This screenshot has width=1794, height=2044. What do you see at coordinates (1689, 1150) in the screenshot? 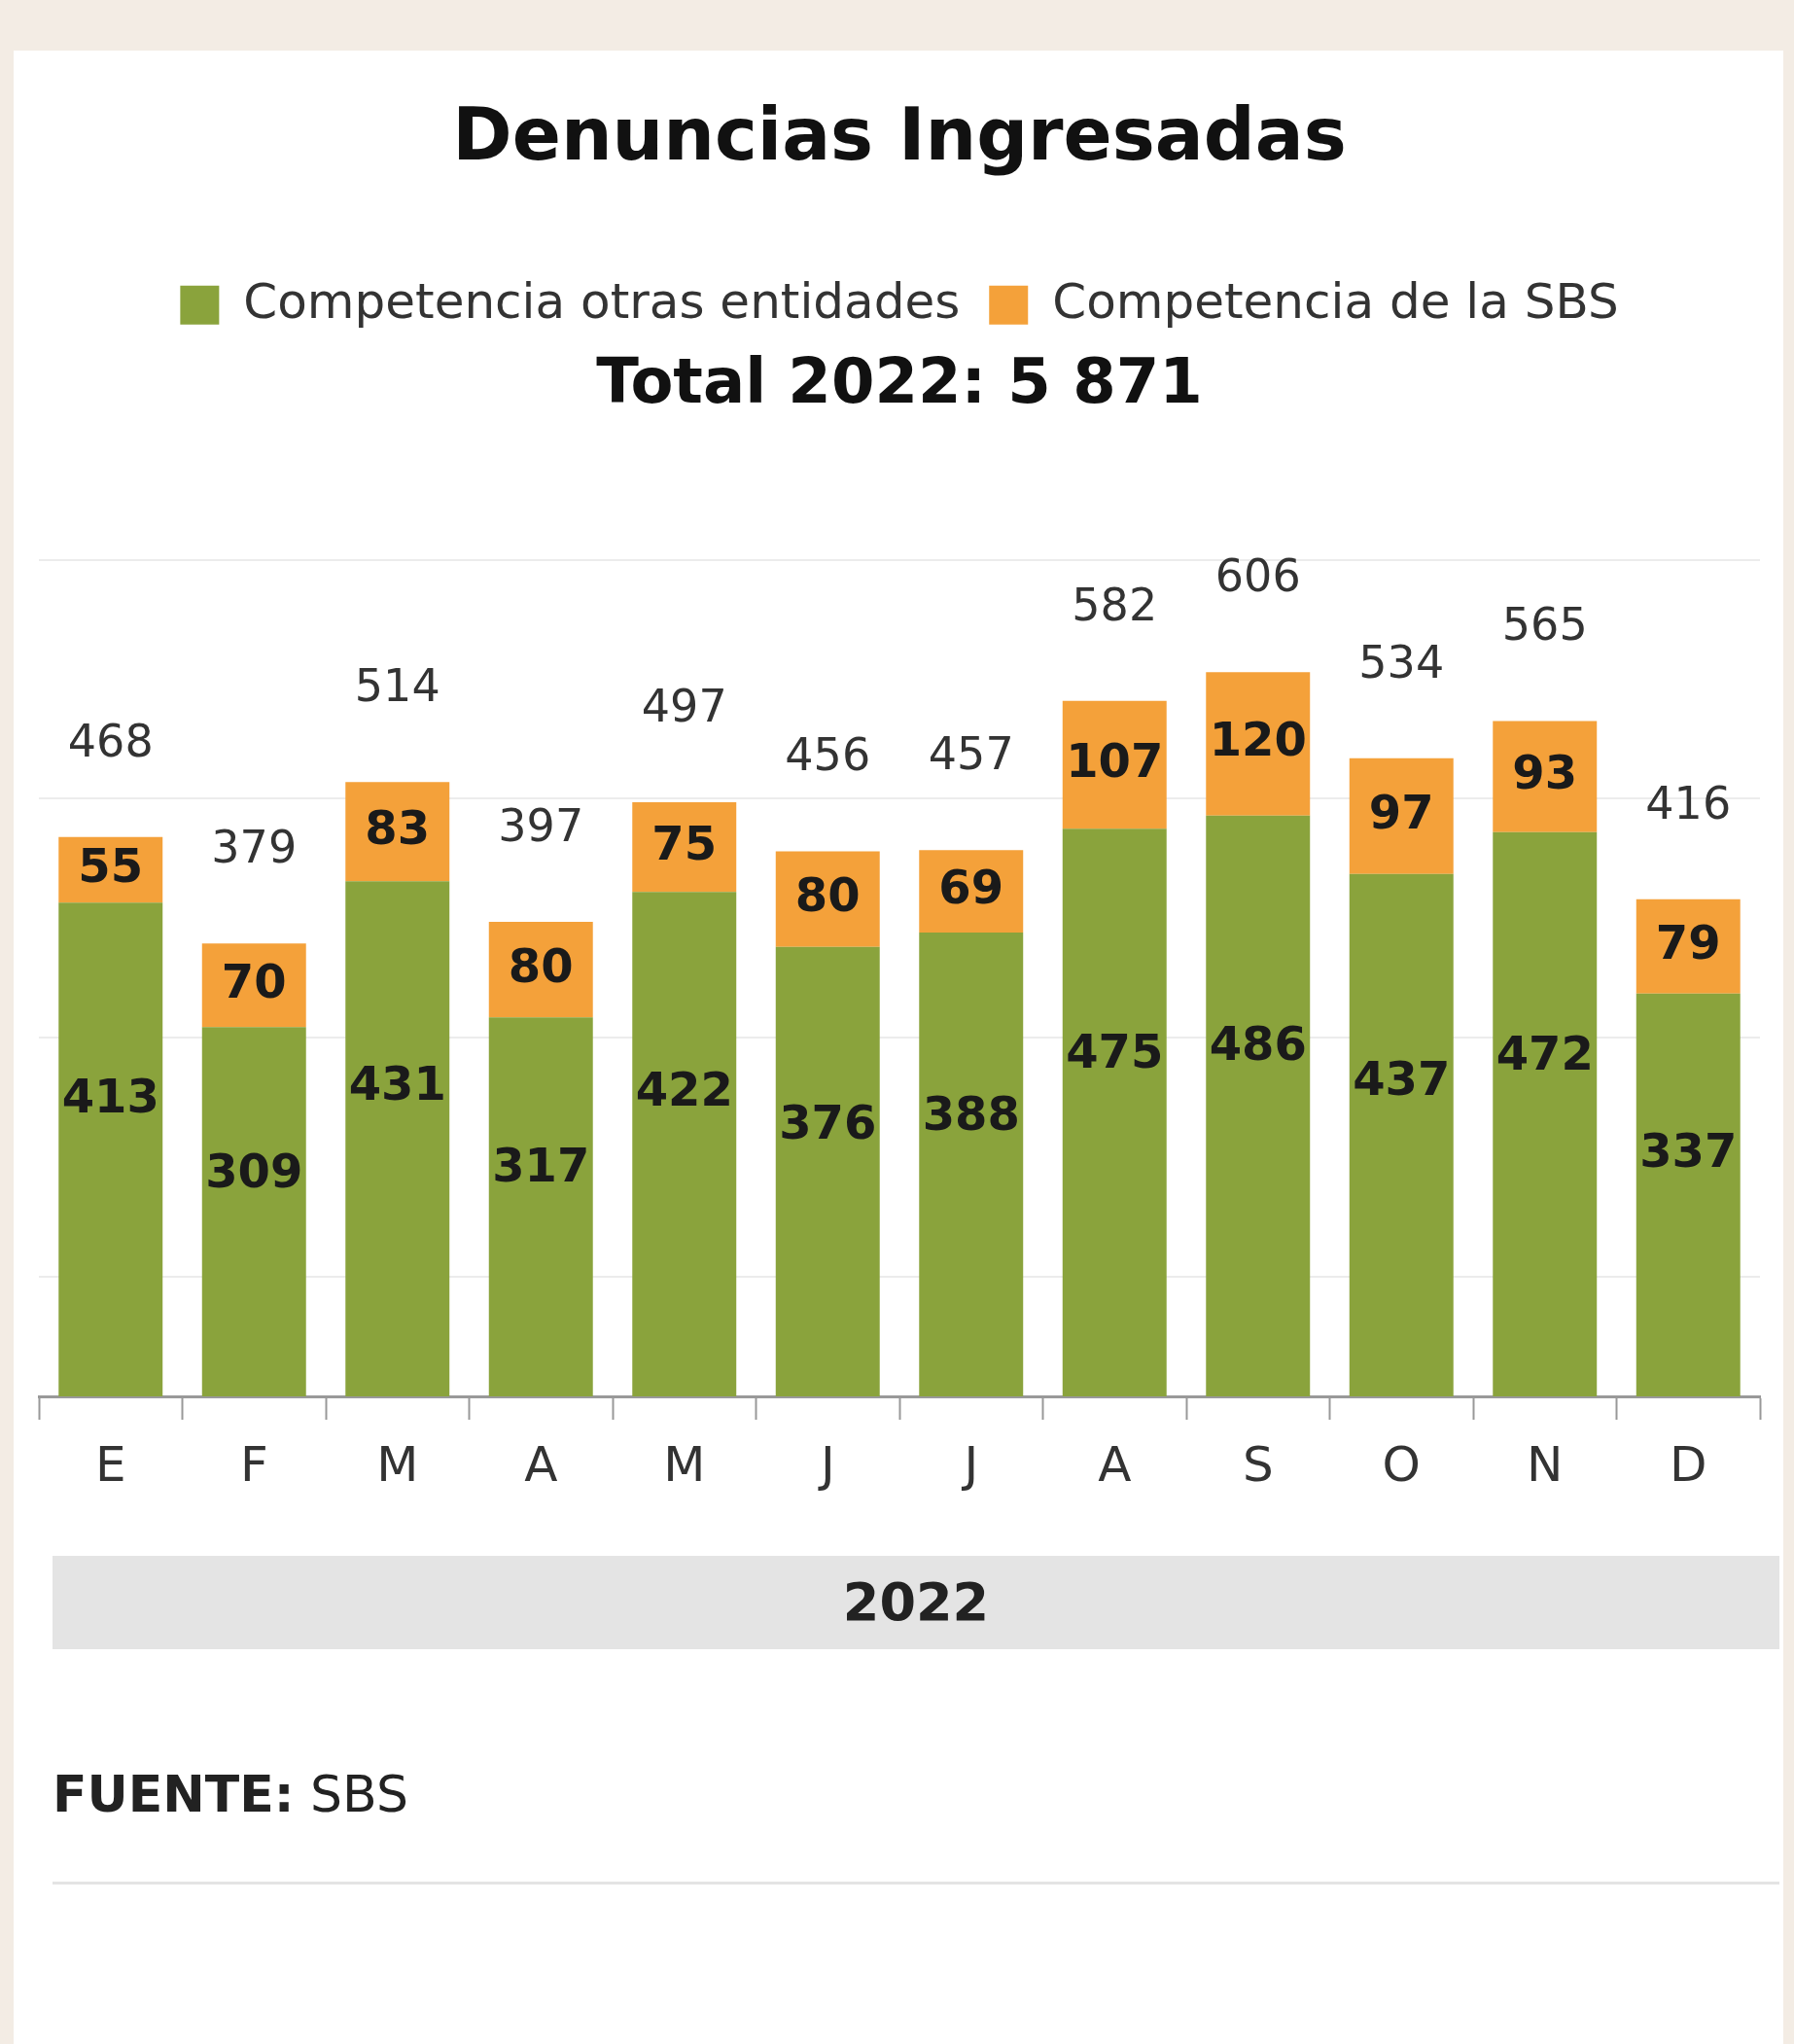
I see `data-label: 337` at bounding box center [1689, 1150].